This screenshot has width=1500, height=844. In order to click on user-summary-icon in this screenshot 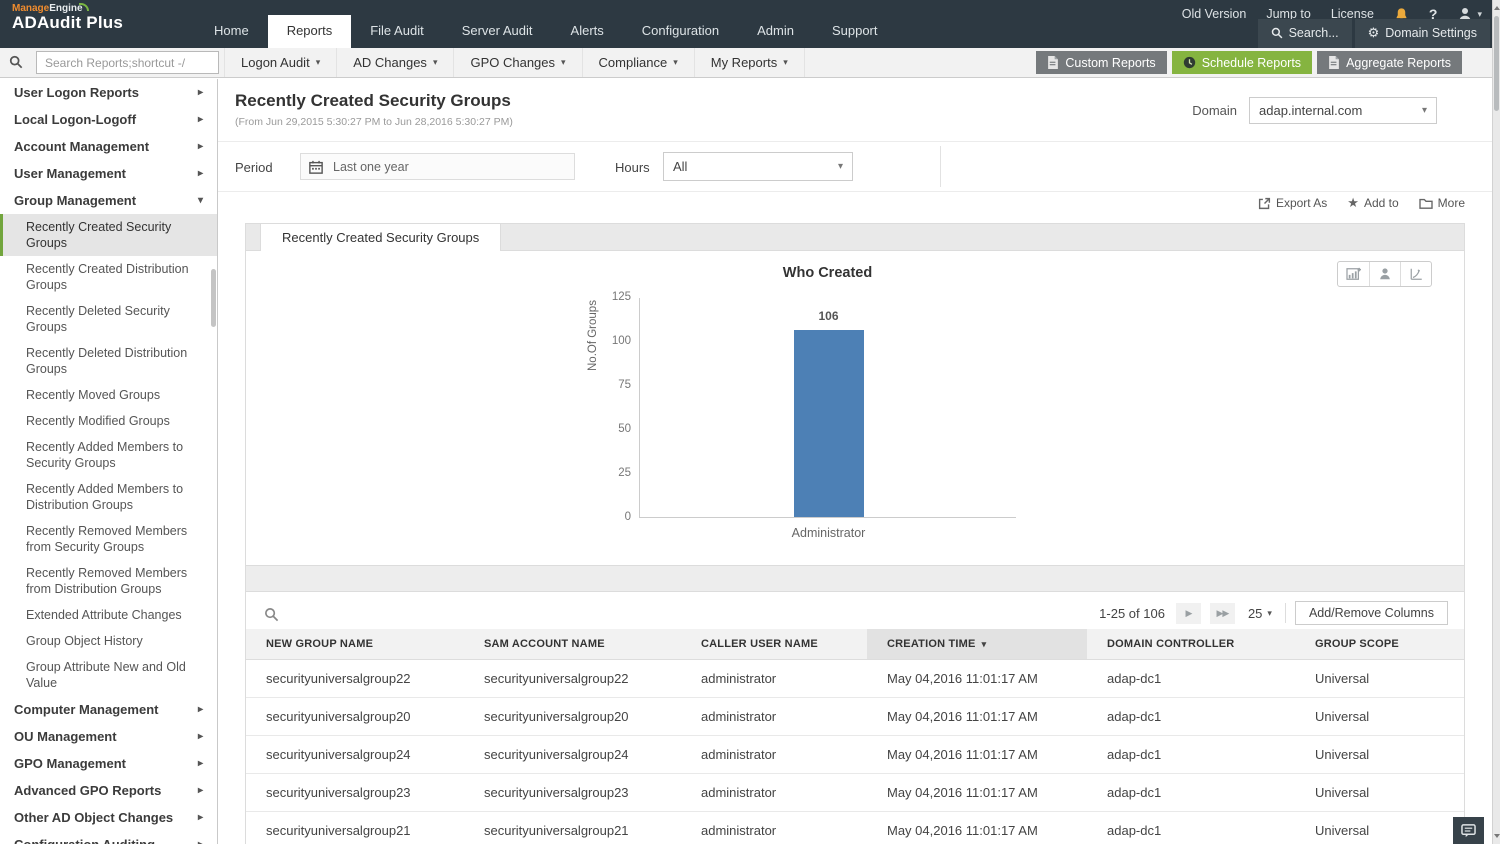, I will do `click(1384, 274)`.